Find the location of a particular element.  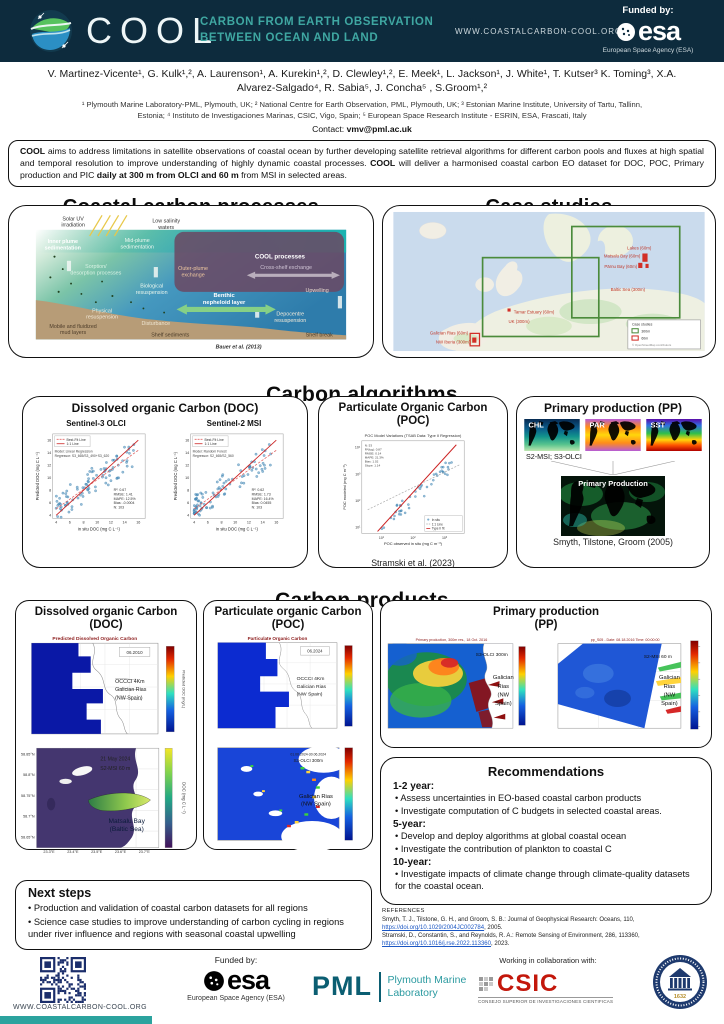

label-solar-1: Solar UV is located at coordinates (73, 219).